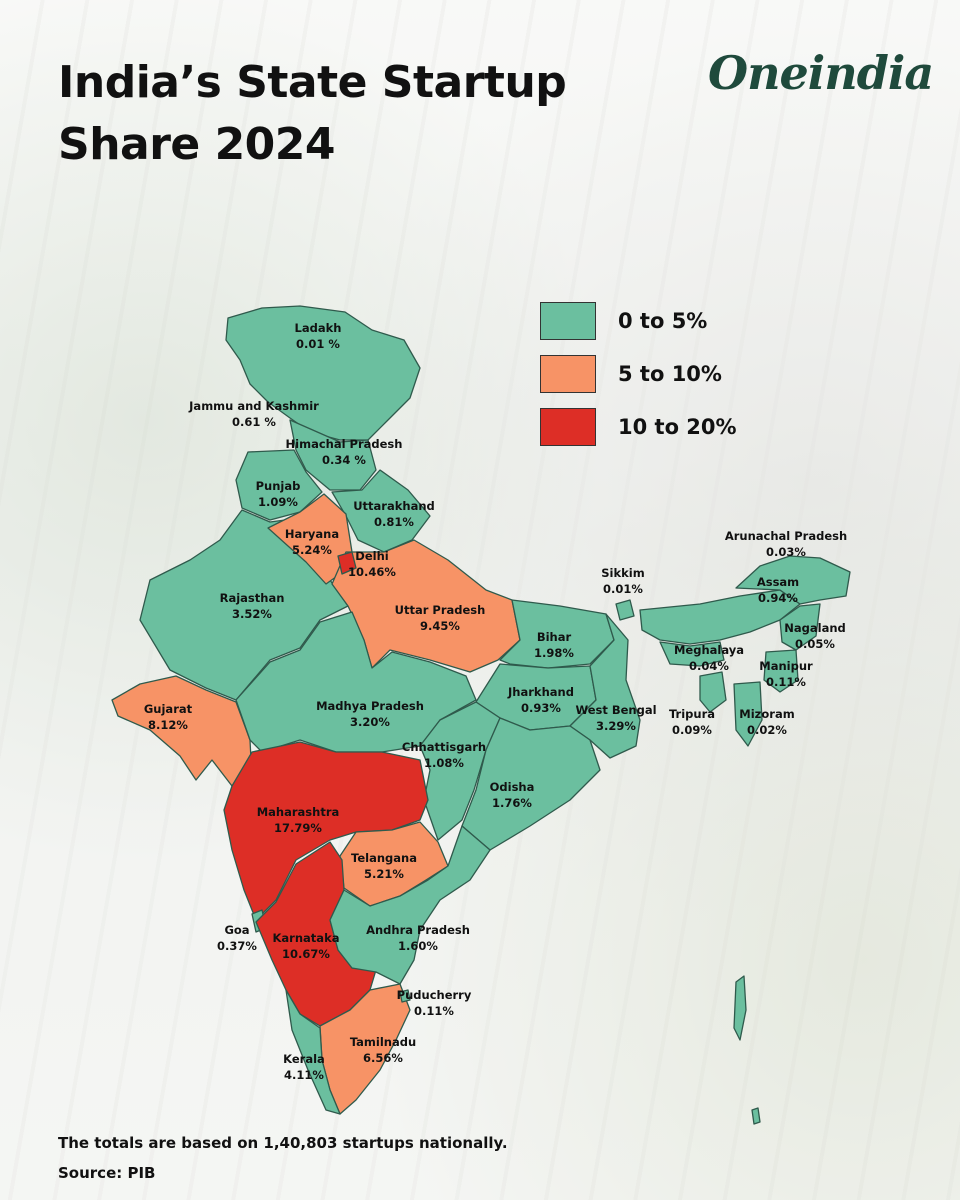 This screenshot has height=1200, width=960. Describe the element at coordinates (410, 905) in the screenshot. I see `region-andhra-pradesh` at that location.